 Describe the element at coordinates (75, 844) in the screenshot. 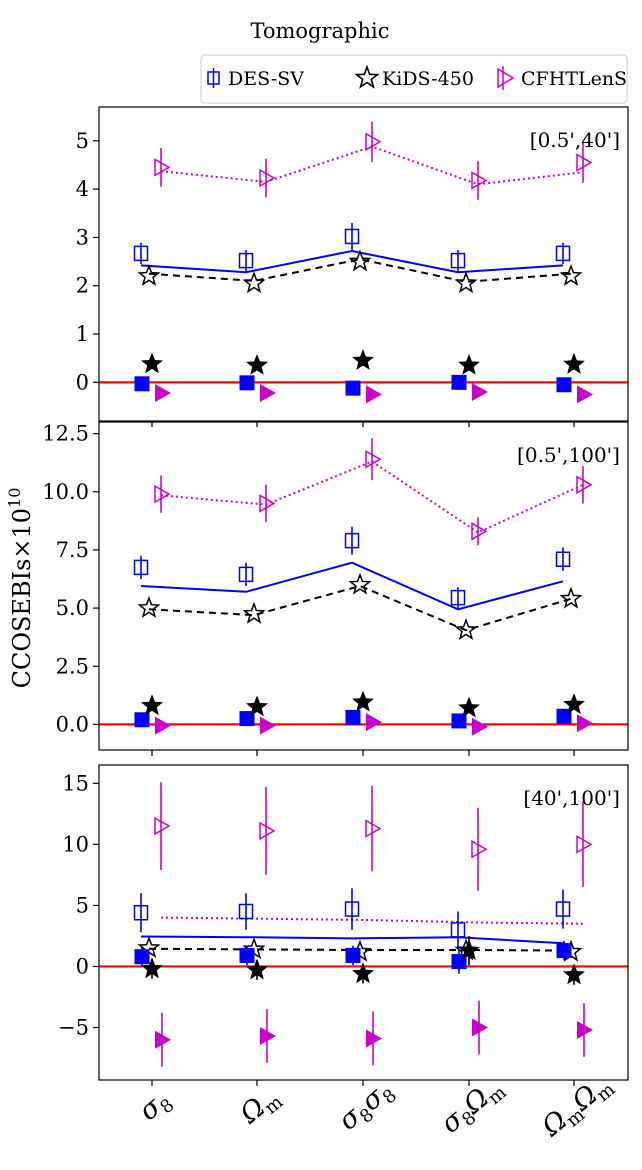

I see `y-tick-label: 10` at that location.